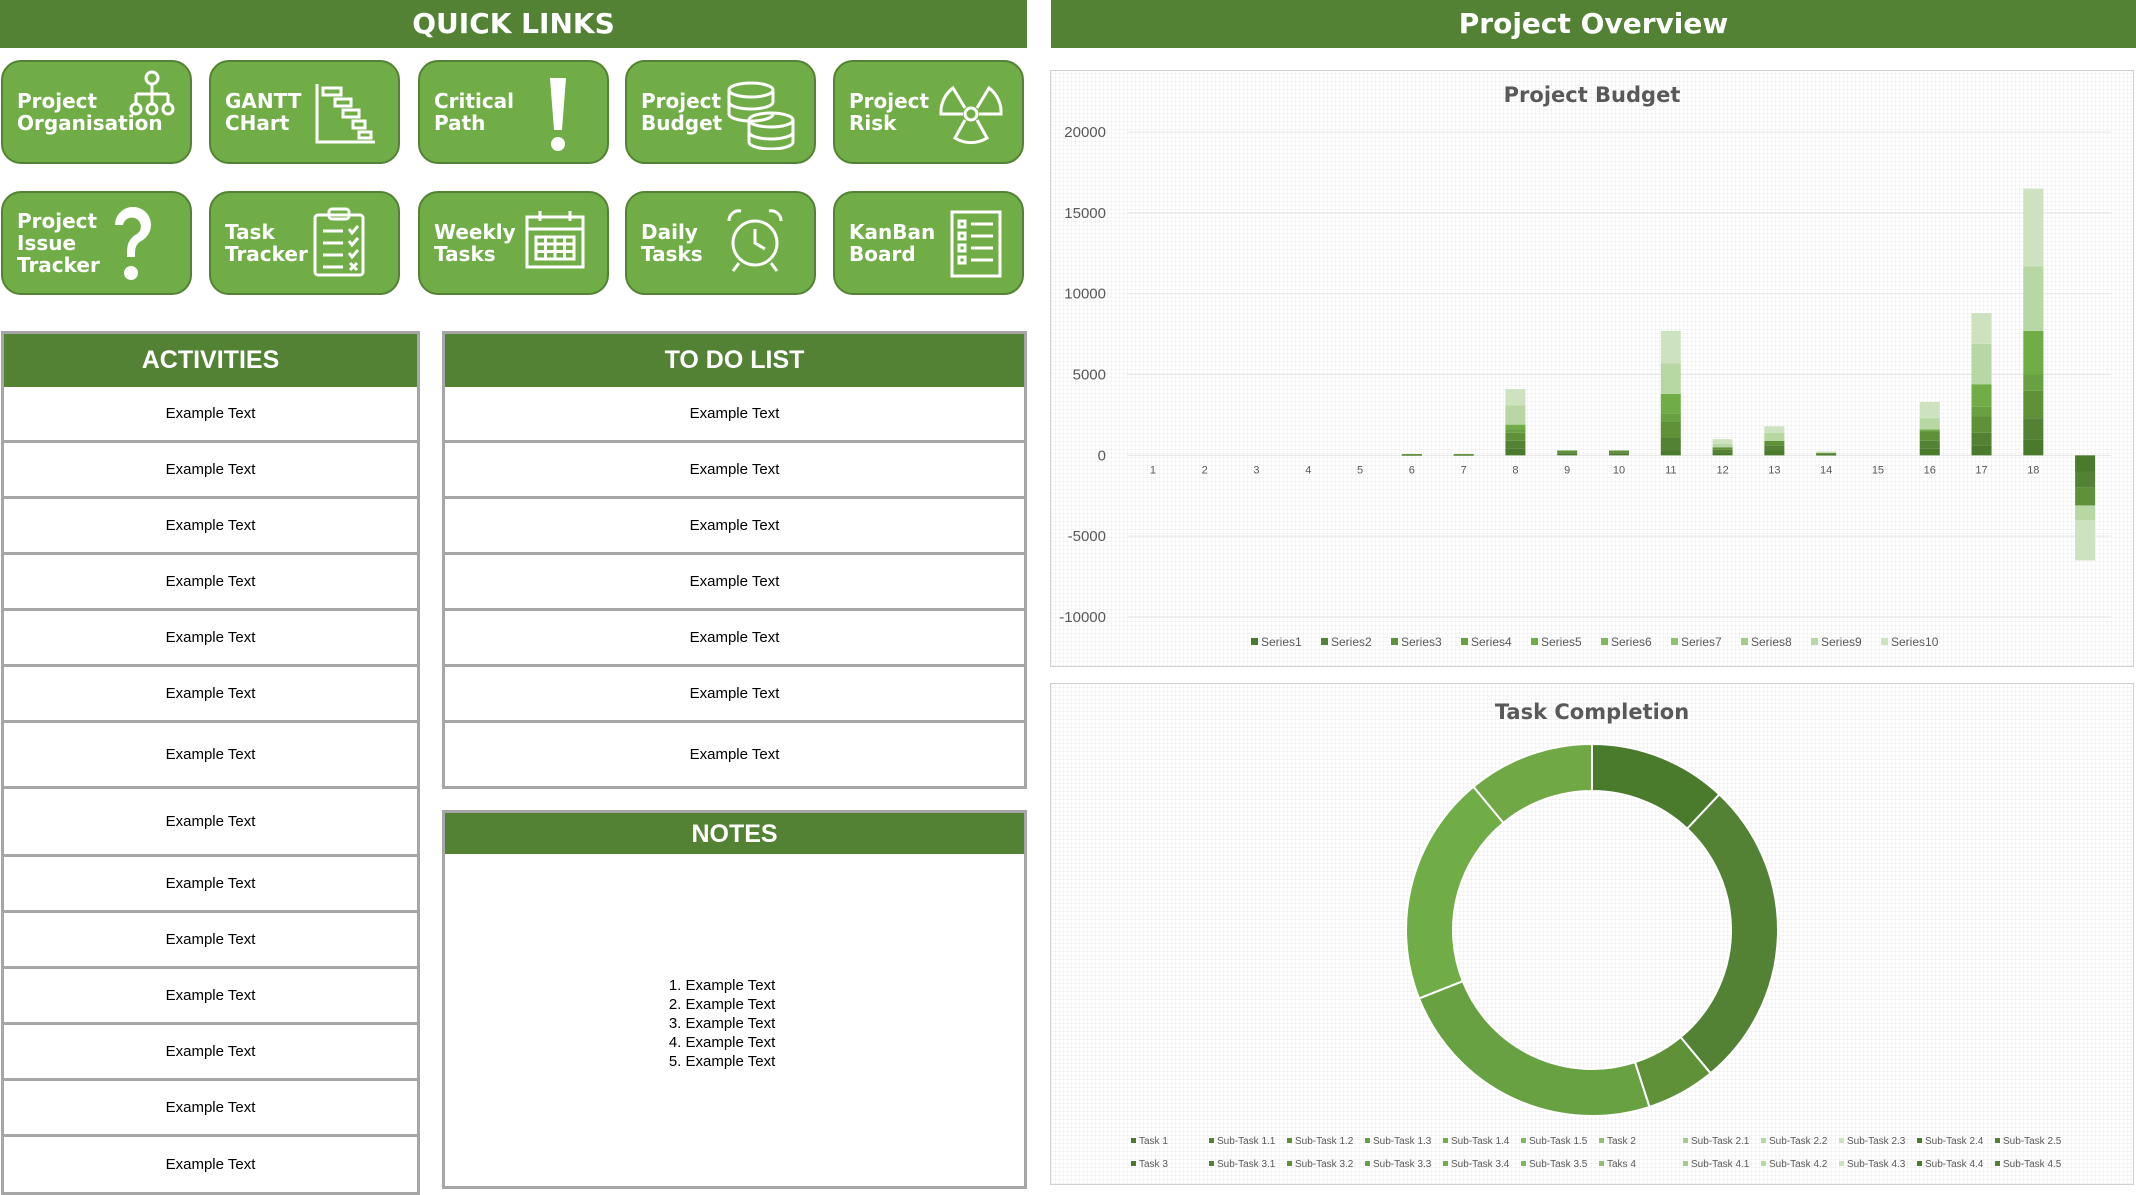 Image resolution: width=2136 pixels, height=1195 pixels. I want to click on legend-label: Series8, so click(1771, 642).